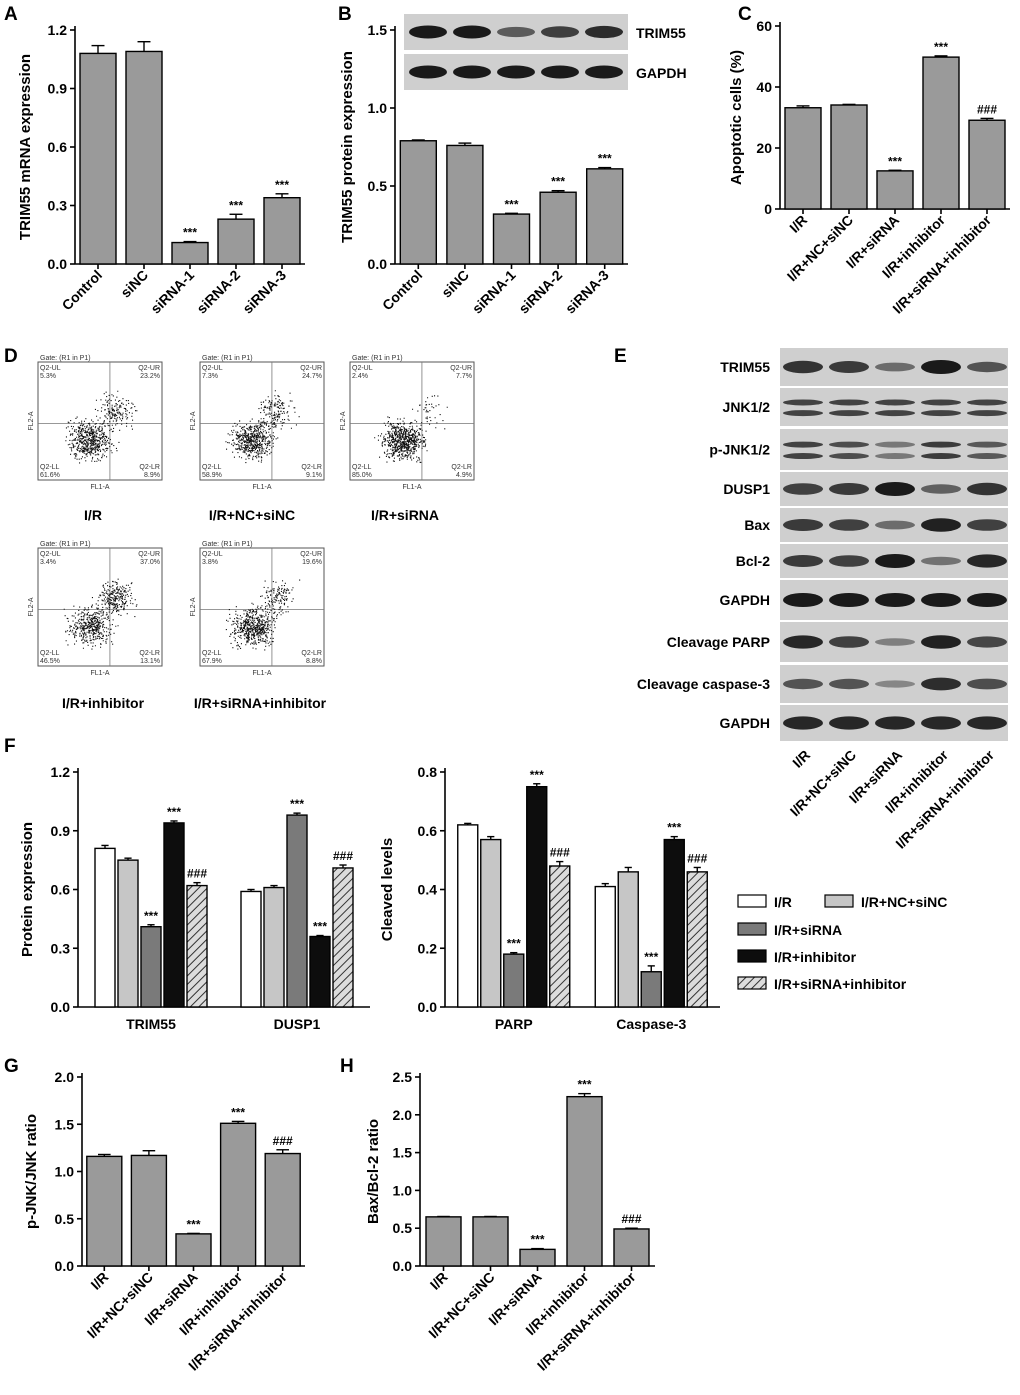 The width and height of the screenshot is (1020, 1395). I want to click on y-tick-label: 0.2, so click(428, 948).